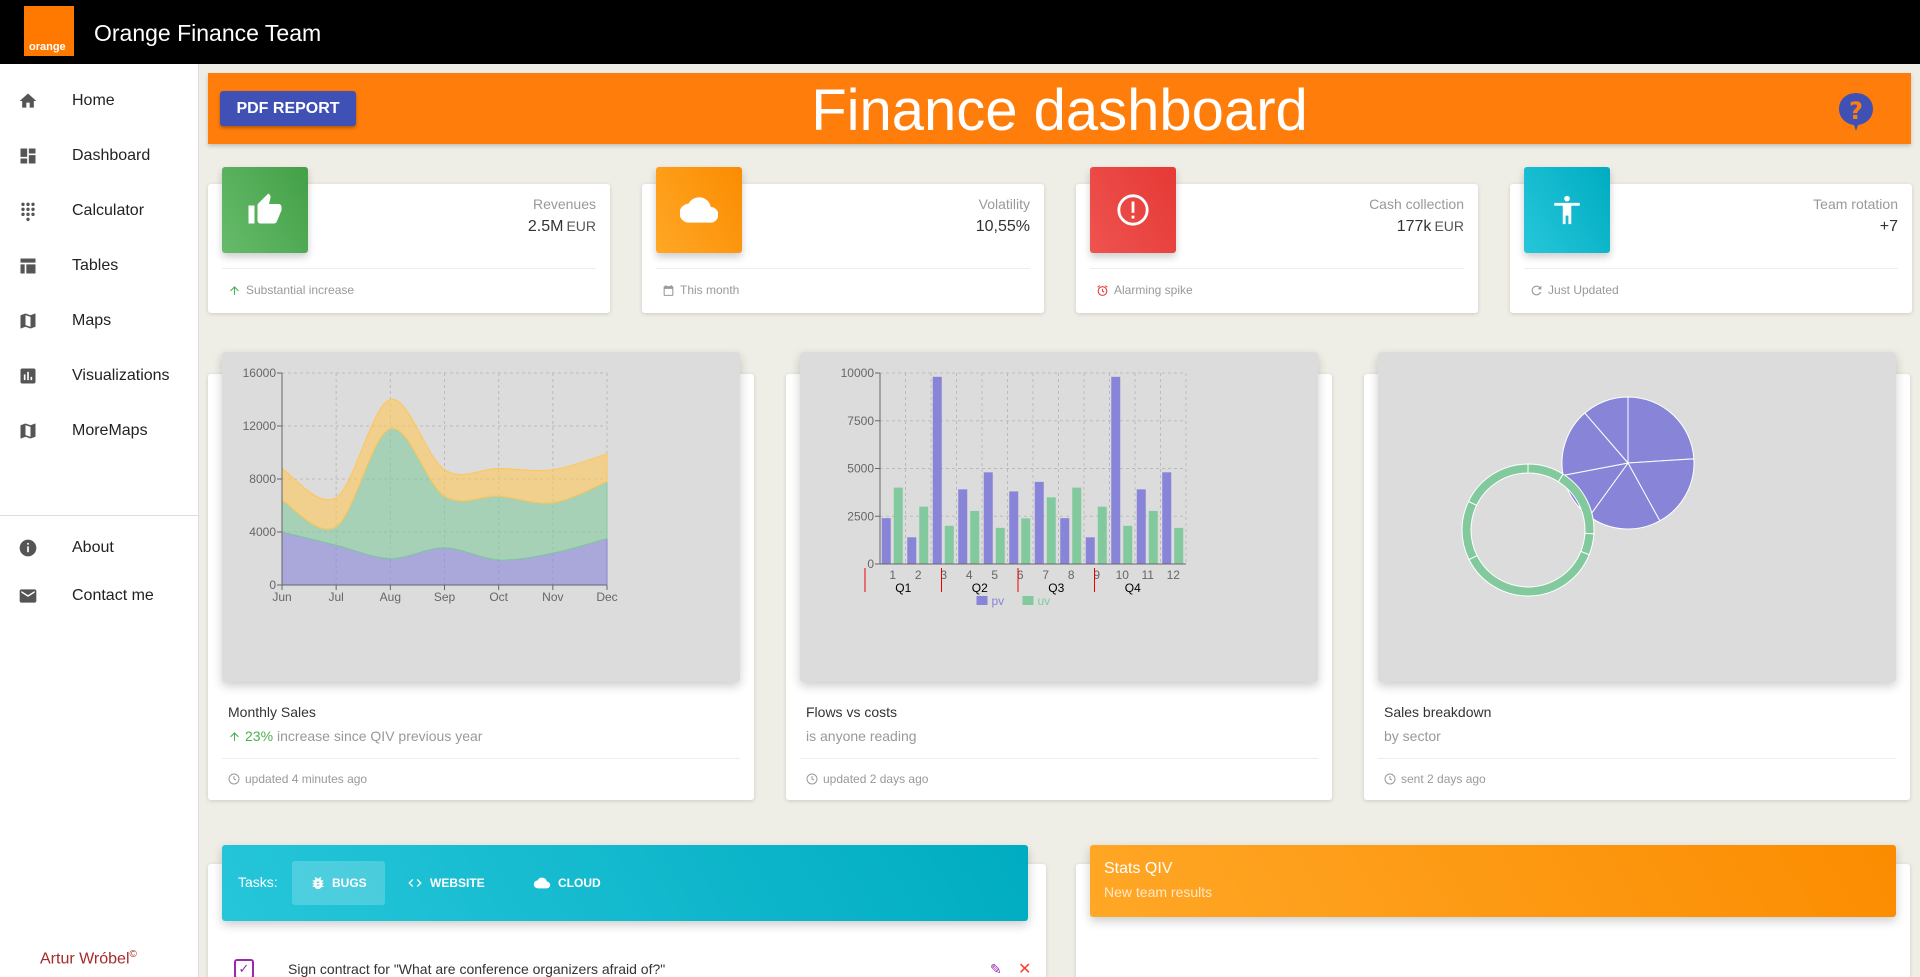  I want to click on chart-footer-text: updated 2 days ago, so click(876, 779).